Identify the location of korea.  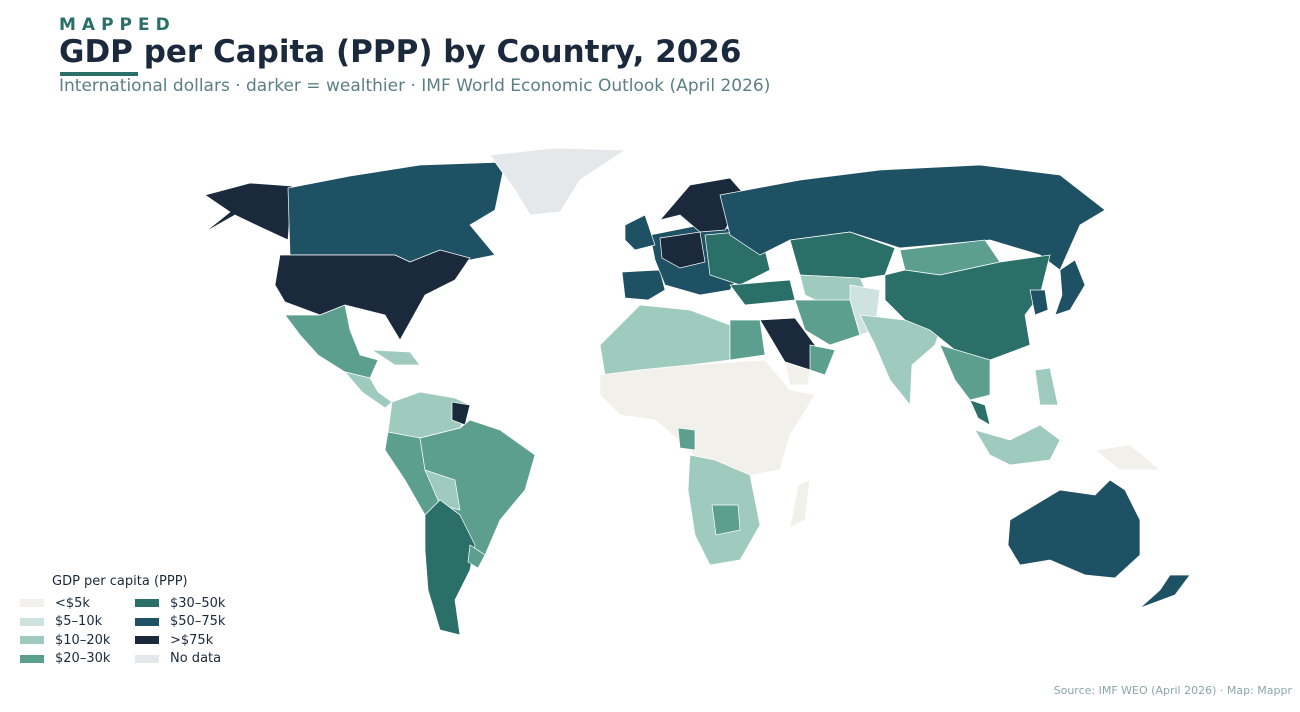
(1039, 302).